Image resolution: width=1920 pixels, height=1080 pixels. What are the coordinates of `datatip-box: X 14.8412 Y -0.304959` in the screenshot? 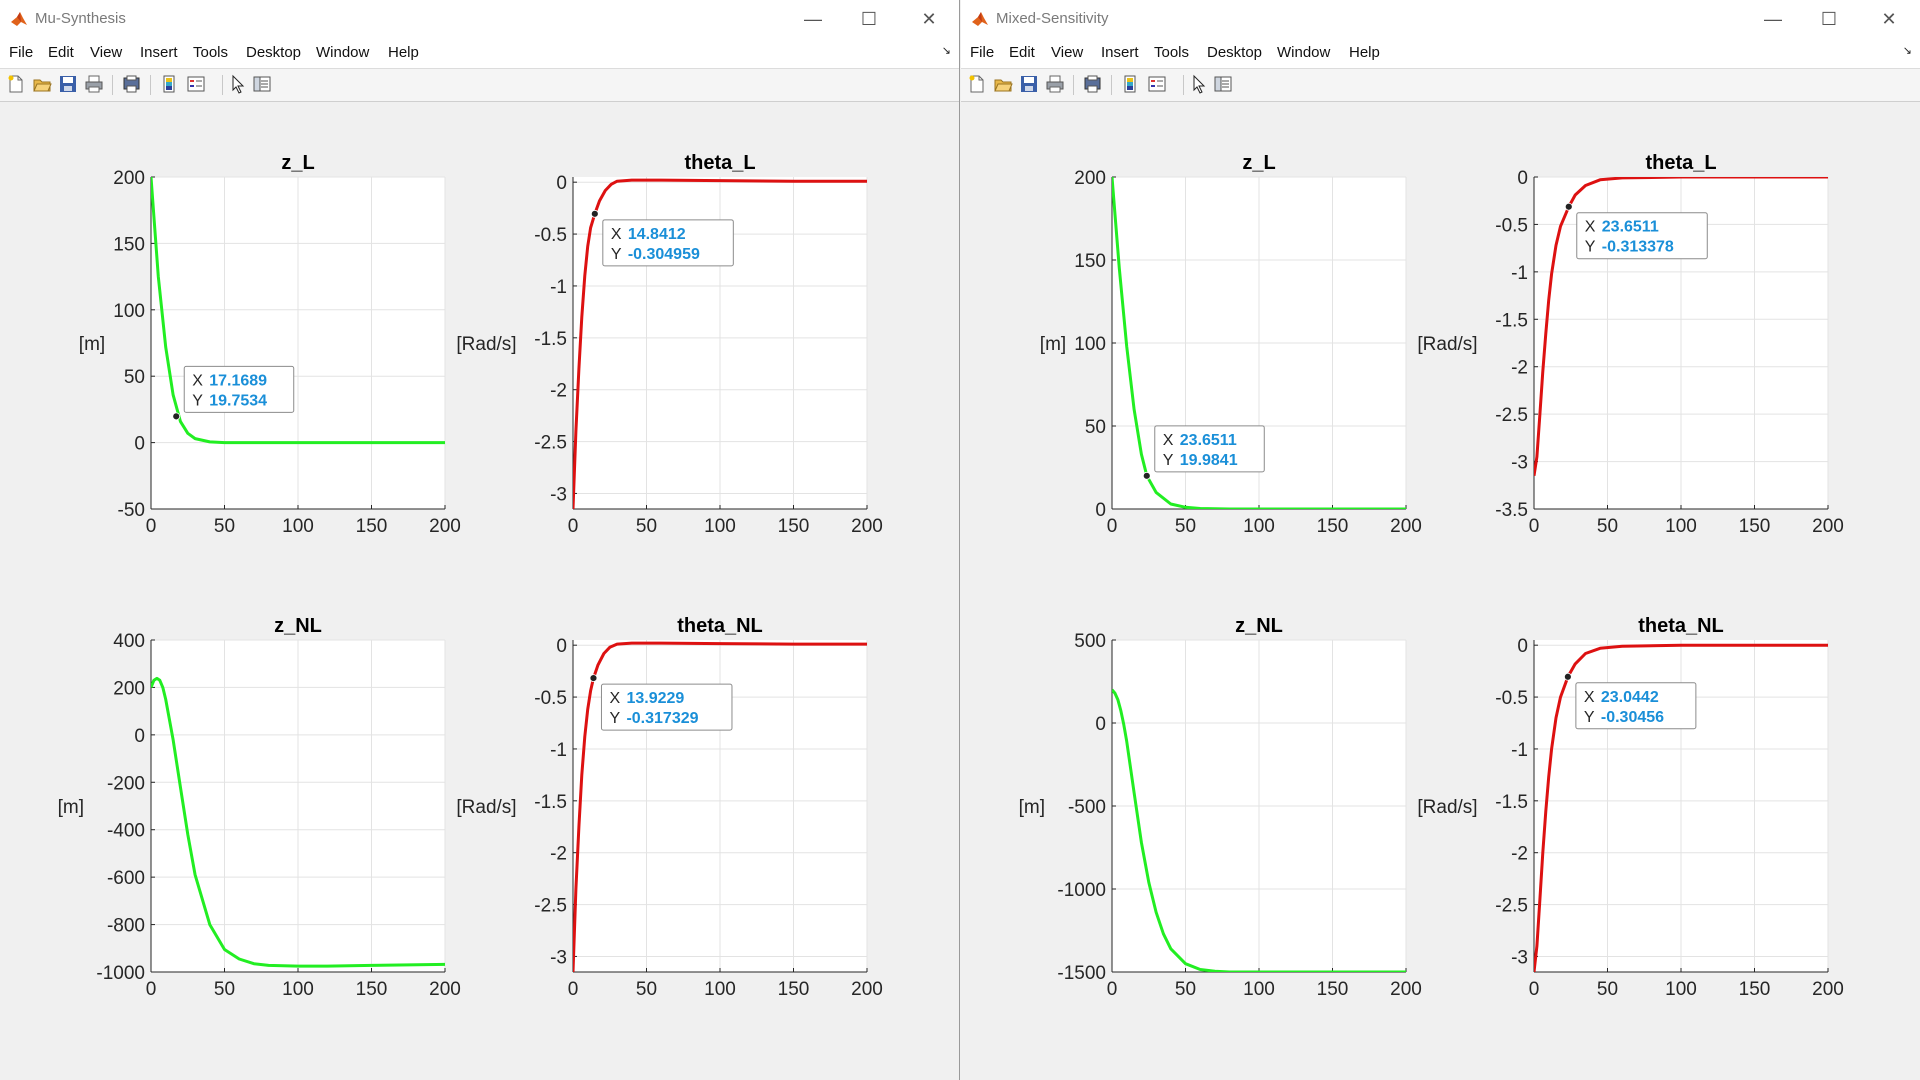 It's located at (668, 243).